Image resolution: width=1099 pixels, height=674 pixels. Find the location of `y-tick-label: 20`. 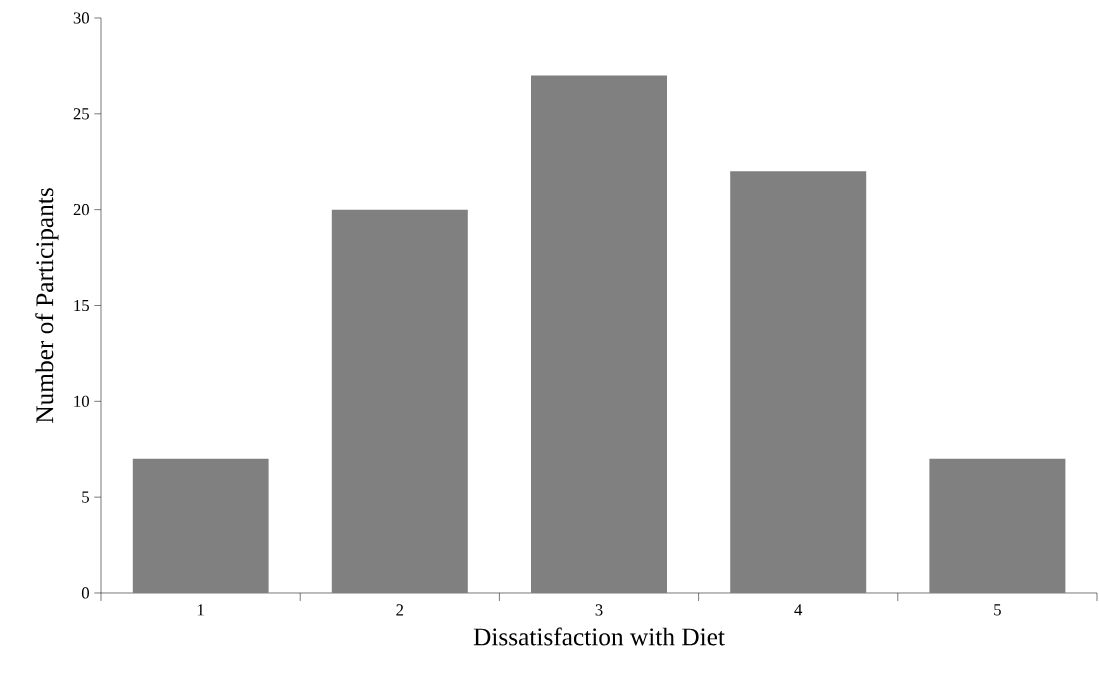

y-tick-label: 20 is located at coordinates (81, 210).